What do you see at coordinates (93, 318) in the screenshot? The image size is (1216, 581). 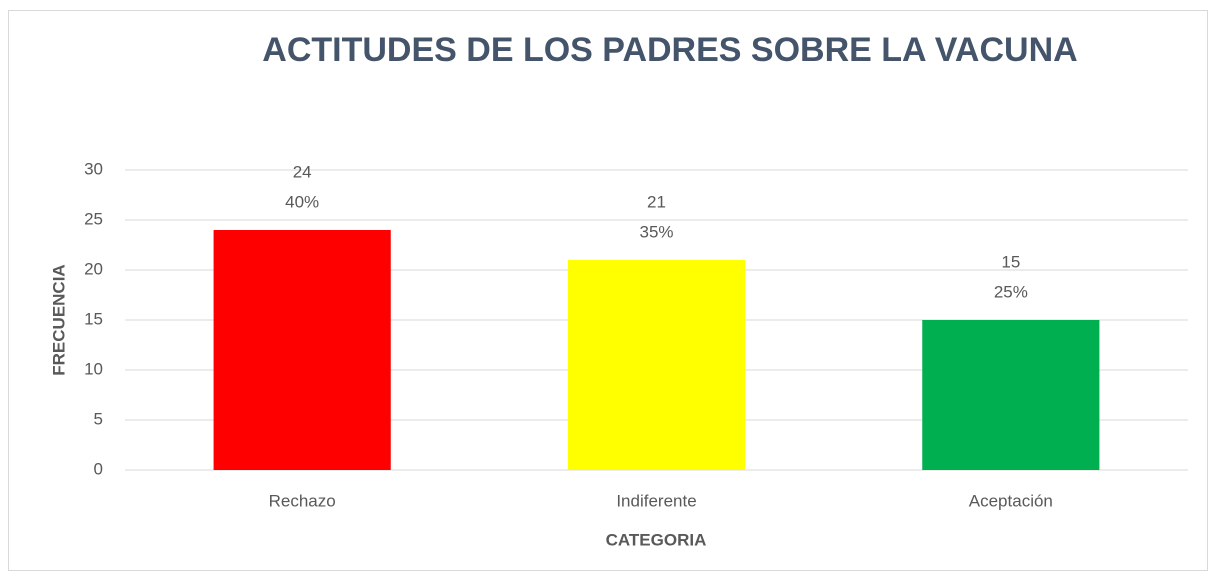 I see `y-tick-label: 15` at bounding box center [93, 318].